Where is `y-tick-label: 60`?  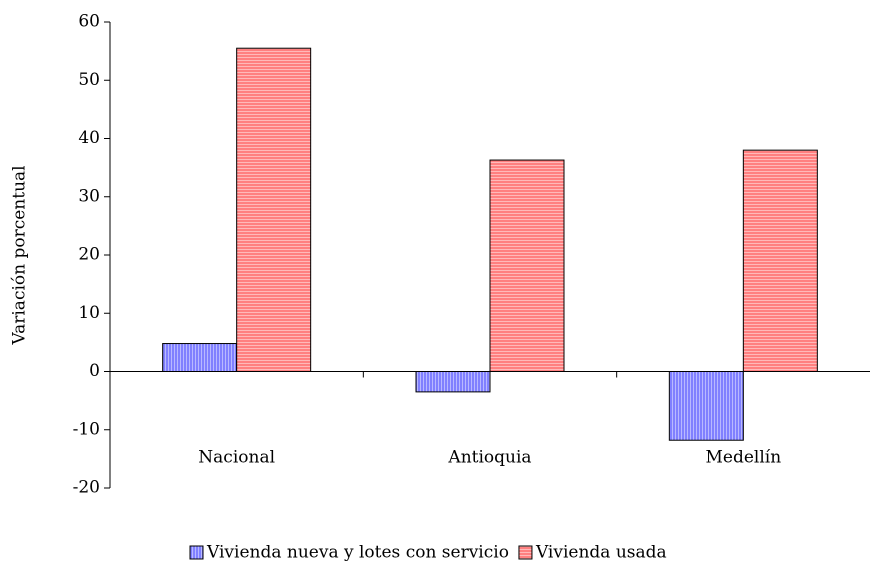
y-tick-label: 60 is located at coordinates (89, 22).